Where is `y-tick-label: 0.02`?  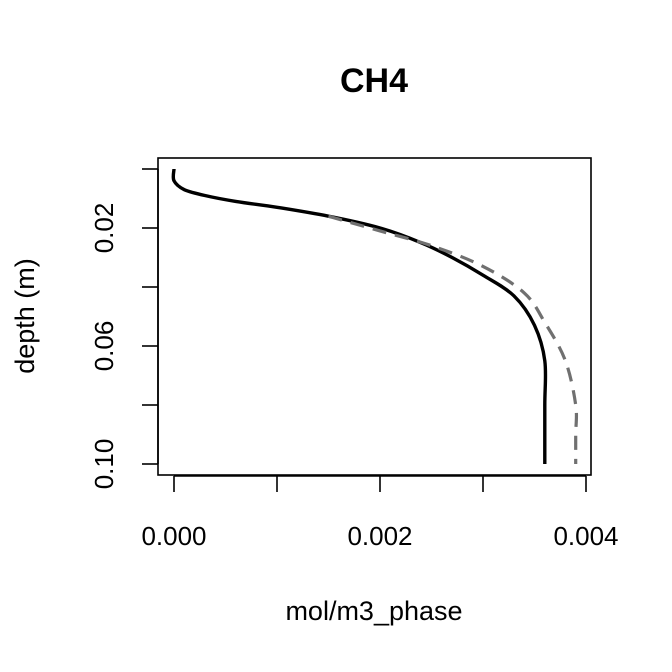 y-tick-label: 0.02 is located at coordinates (104, 228).